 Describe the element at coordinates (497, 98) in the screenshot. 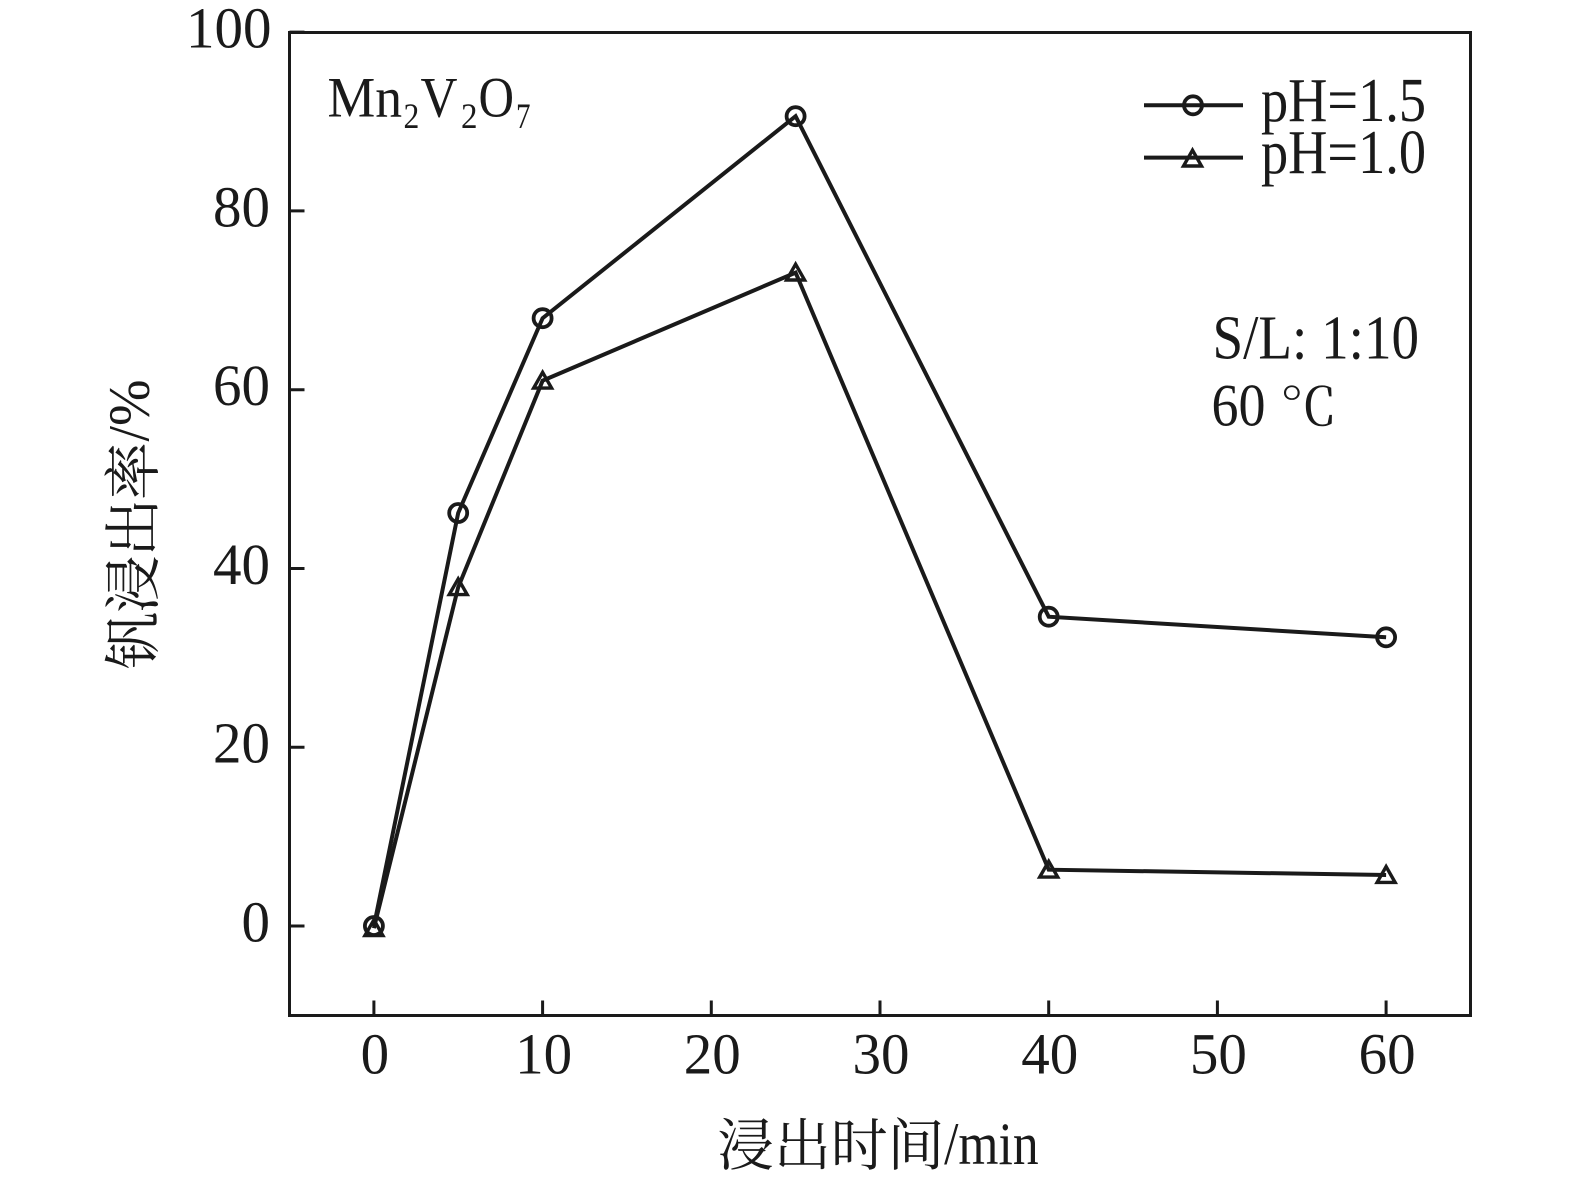

I see `svg-text: O` at that location.